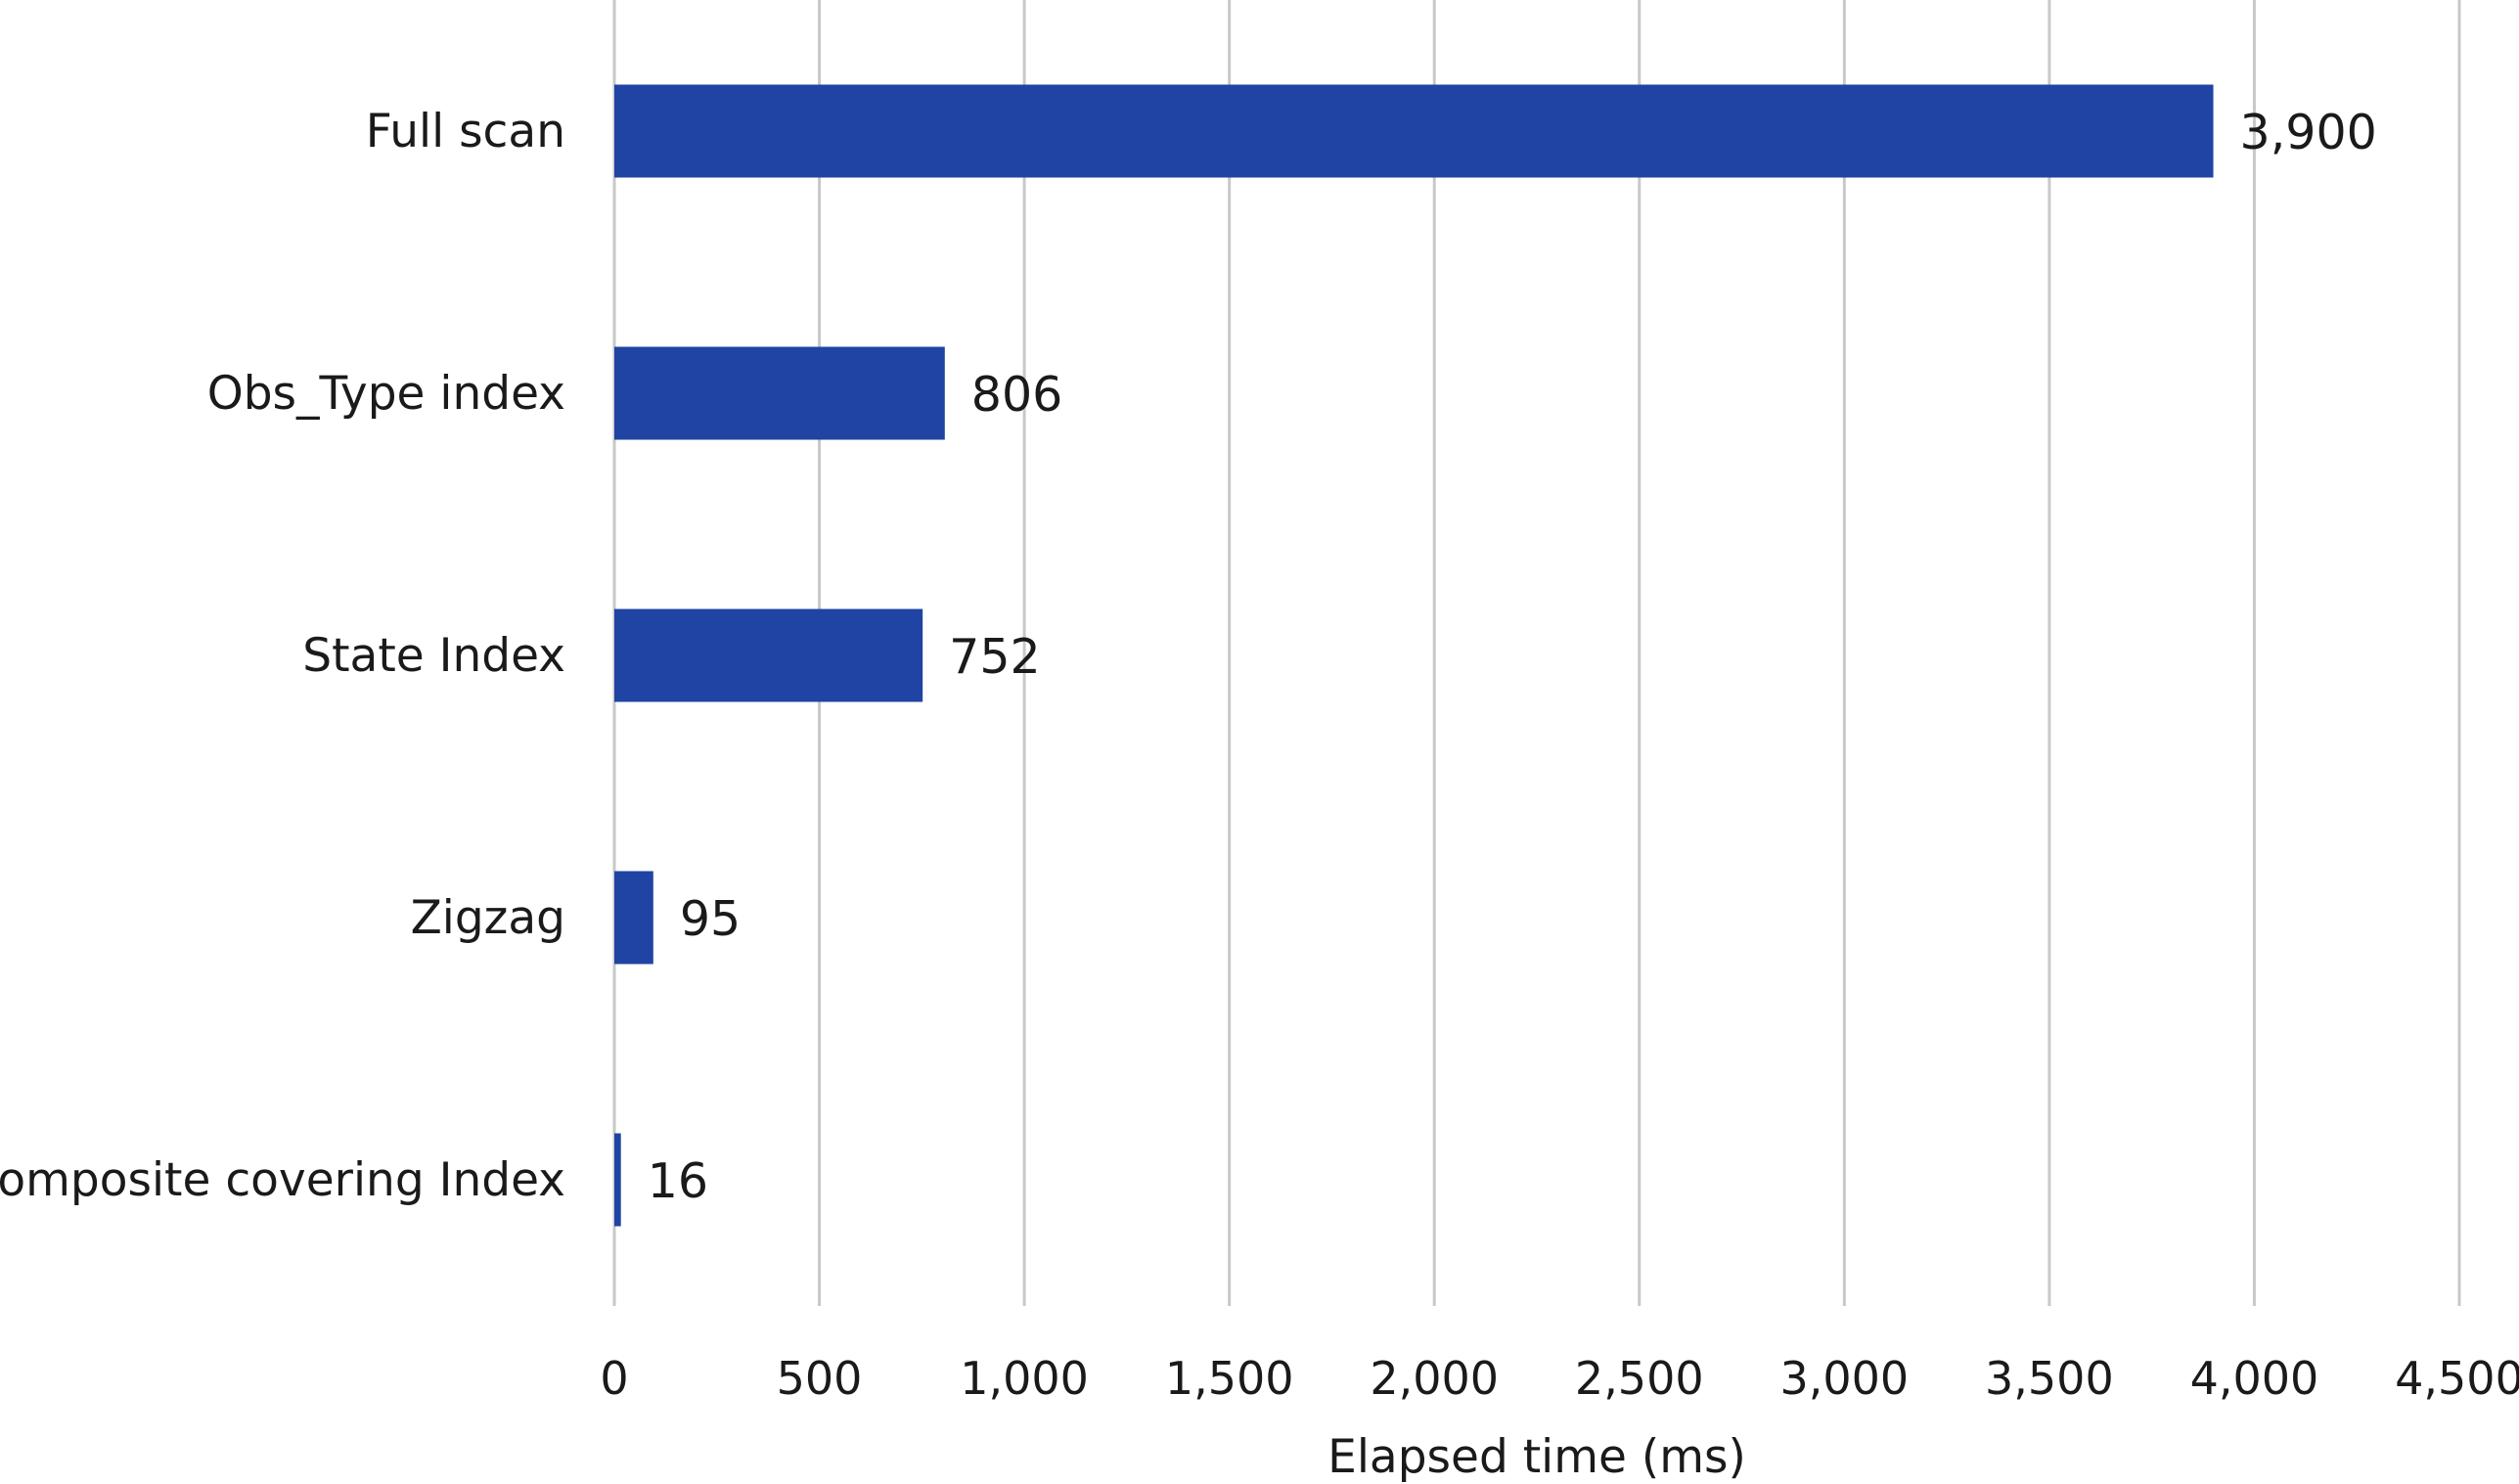 The width and height of the screenshot is (2519, 1484). I want to click on x-tick-label: 4,500, so click(2457, 1378).